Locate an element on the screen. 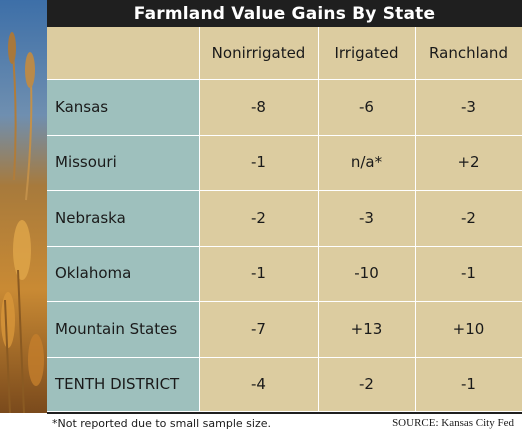 This screenshot has width=522, height=441. header-corner is located at coordinates (123, 53).